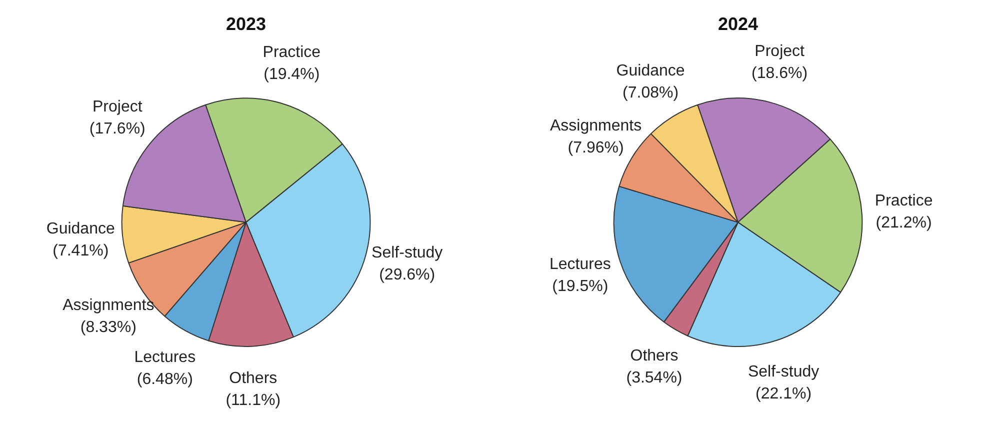 This screenshot has height=427, width=984. I want to click on chart-title: 2024, so click(738, 24).